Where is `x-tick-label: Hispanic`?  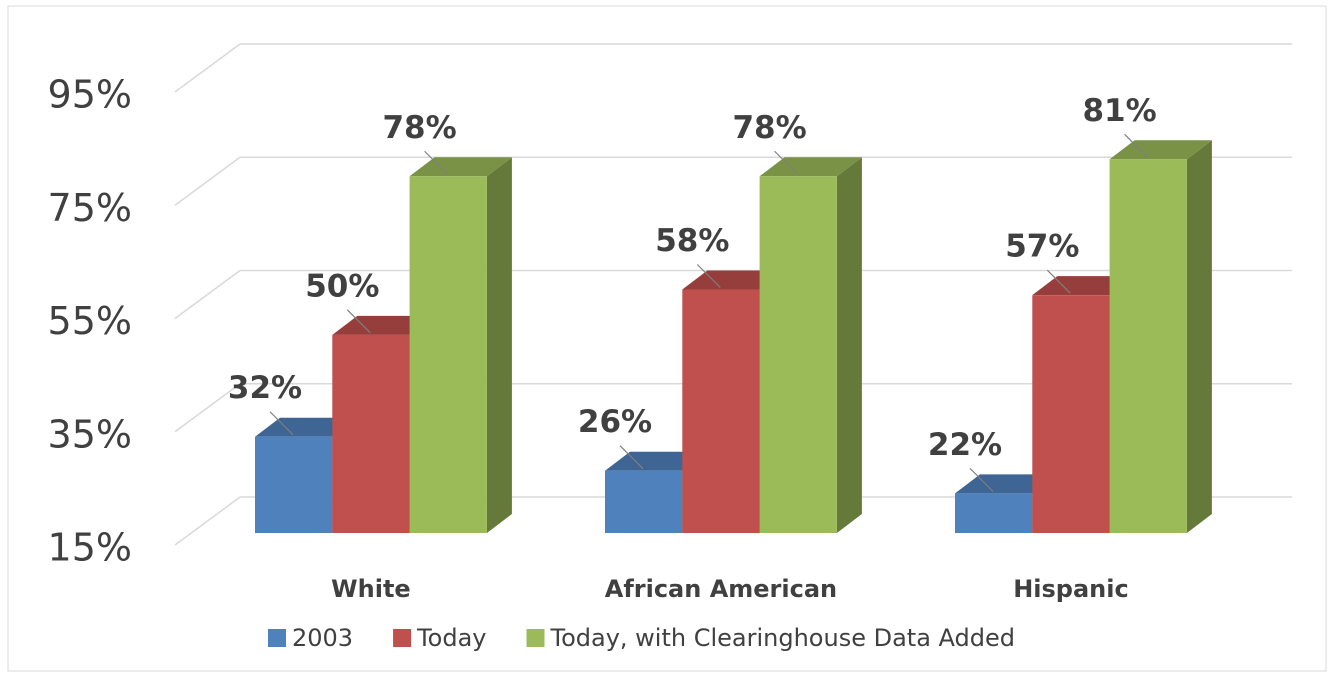 x-tick-label: Hispanic is located at coordinates (1071, 589).